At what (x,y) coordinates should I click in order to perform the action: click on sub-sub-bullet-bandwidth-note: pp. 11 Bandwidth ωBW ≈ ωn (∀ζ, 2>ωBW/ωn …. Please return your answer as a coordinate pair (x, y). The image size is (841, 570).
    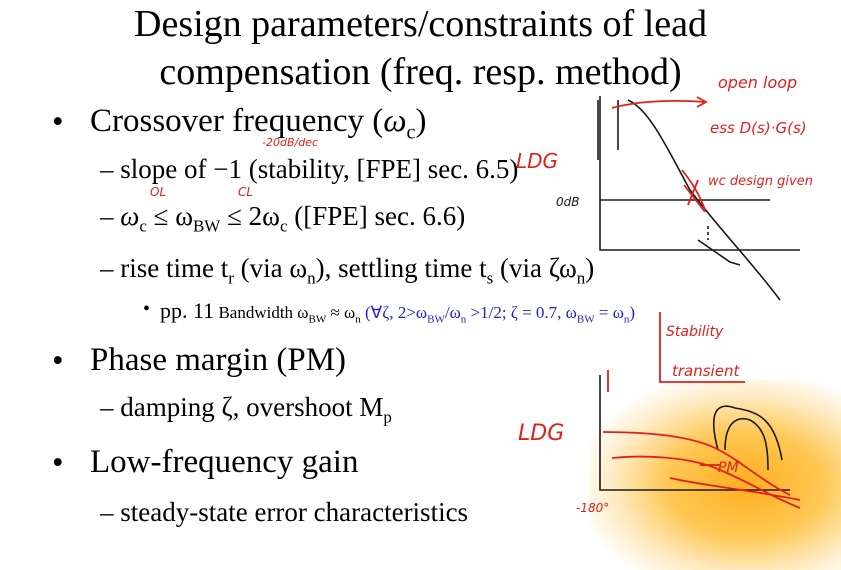
    Looking at the image, I should click on (398, 312).